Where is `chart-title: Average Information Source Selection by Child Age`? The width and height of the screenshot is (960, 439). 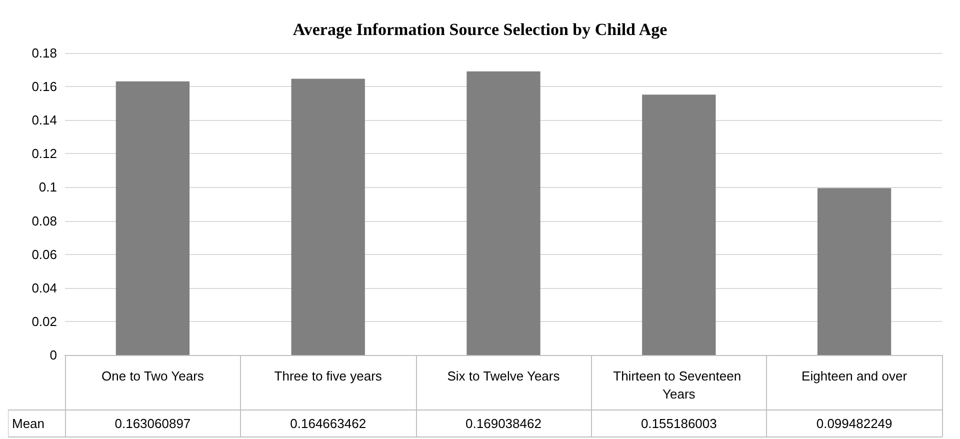 chart-title: Average Information Source Selection by Child Age is located at coordinates (480, 29).